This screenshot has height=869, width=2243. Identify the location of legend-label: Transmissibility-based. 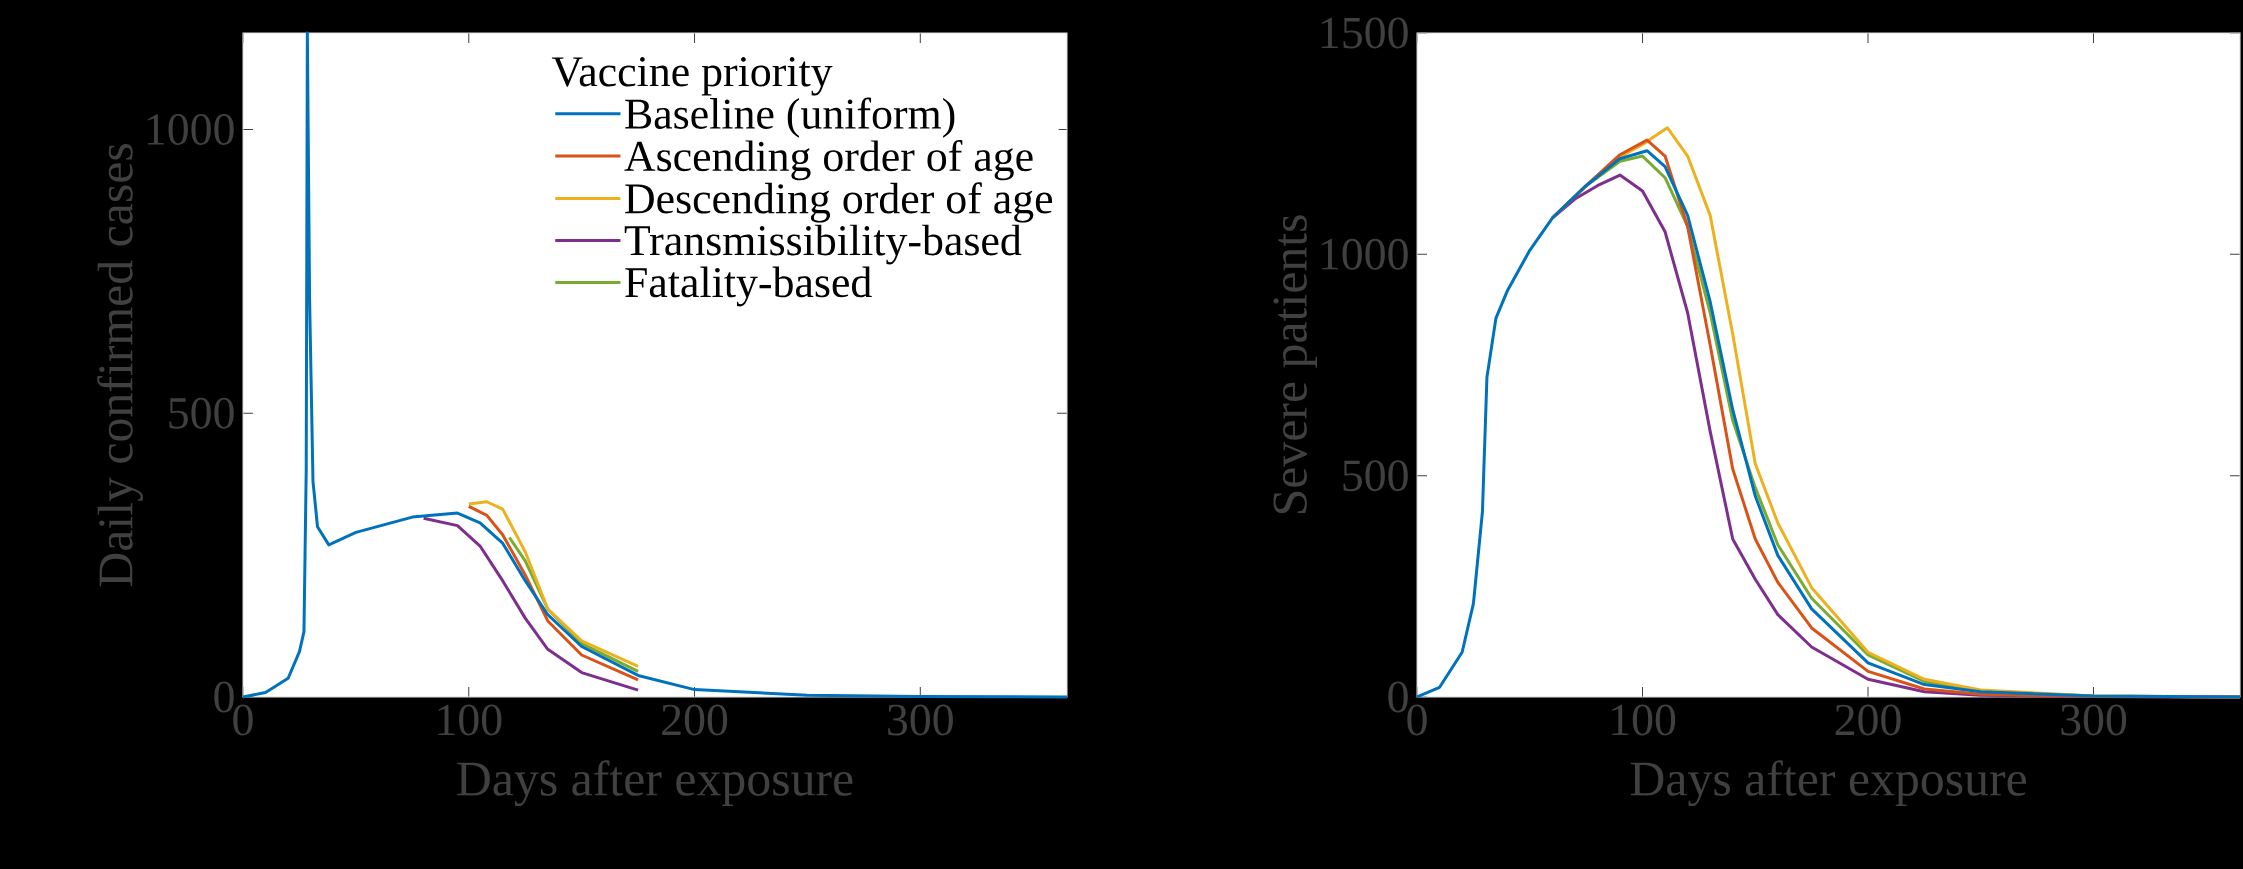
(823, 244).